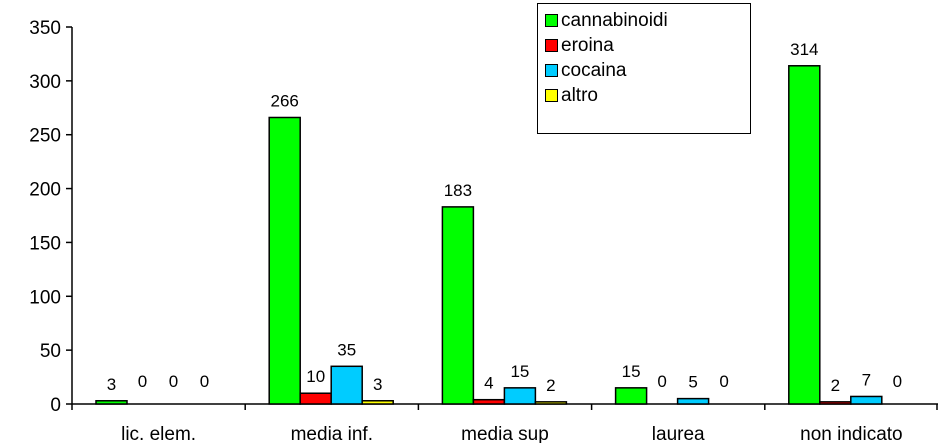 Image resolution: width=938 pixels, height=443 pixels. I want to click on legend: cannabinoidi eroina cocaina altro, so click(644, 68).